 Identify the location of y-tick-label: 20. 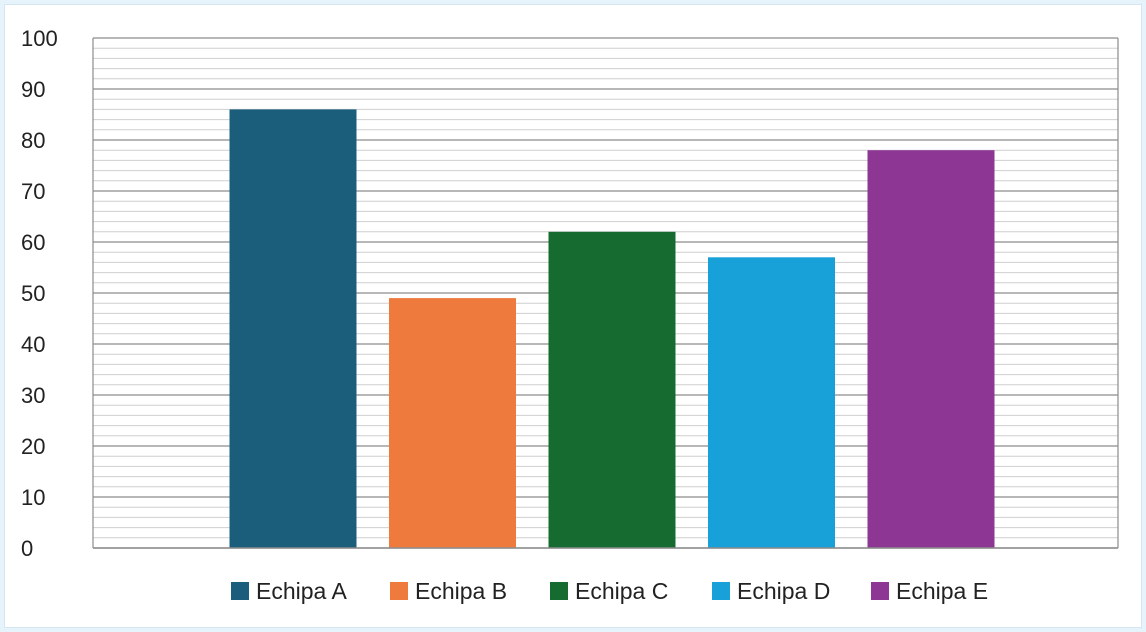
(33, 446).